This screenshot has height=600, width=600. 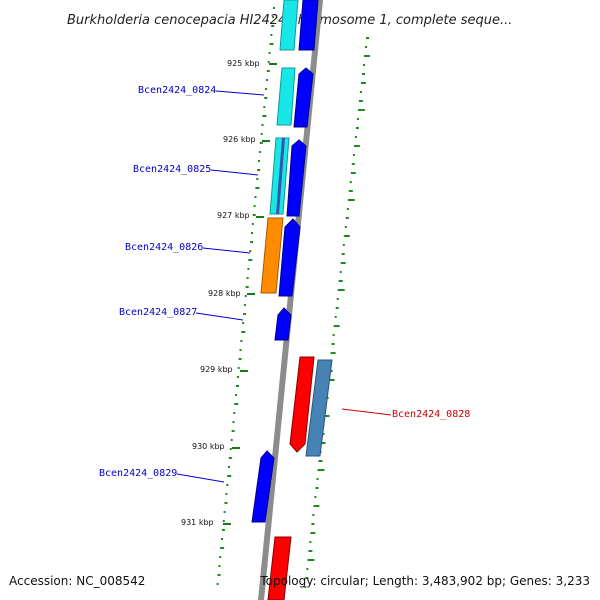 I want to click on reverse-cds, so click(x=279, y=568).